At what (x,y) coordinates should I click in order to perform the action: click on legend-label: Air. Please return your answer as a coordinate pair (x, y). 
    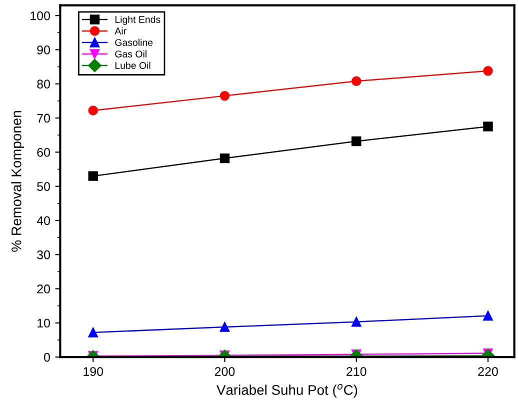
    Looking at the image, I should click on (120, 30).